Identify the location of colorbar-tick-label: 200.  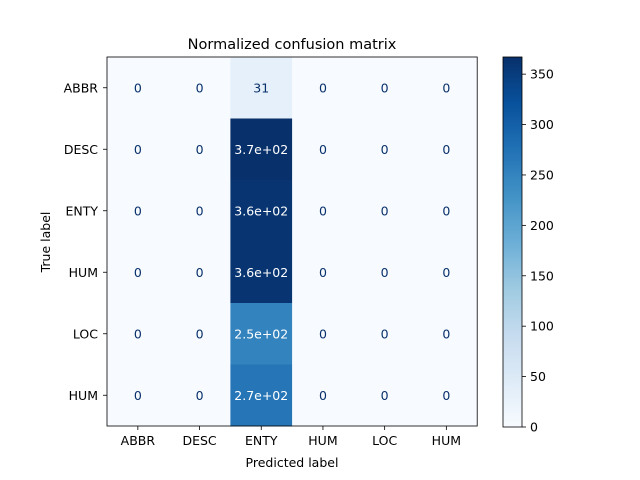
(542, 225).